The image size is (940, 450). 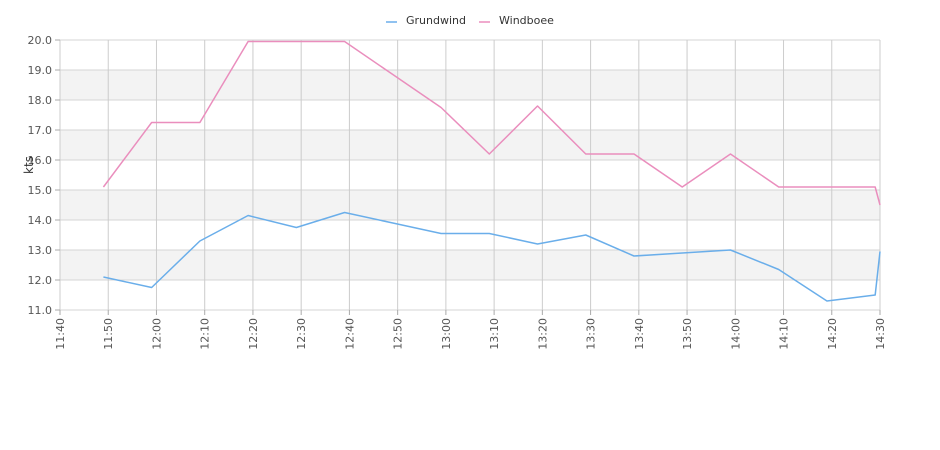 I want to click on y-tick-label: 15.0, so click(x=40, y=190).